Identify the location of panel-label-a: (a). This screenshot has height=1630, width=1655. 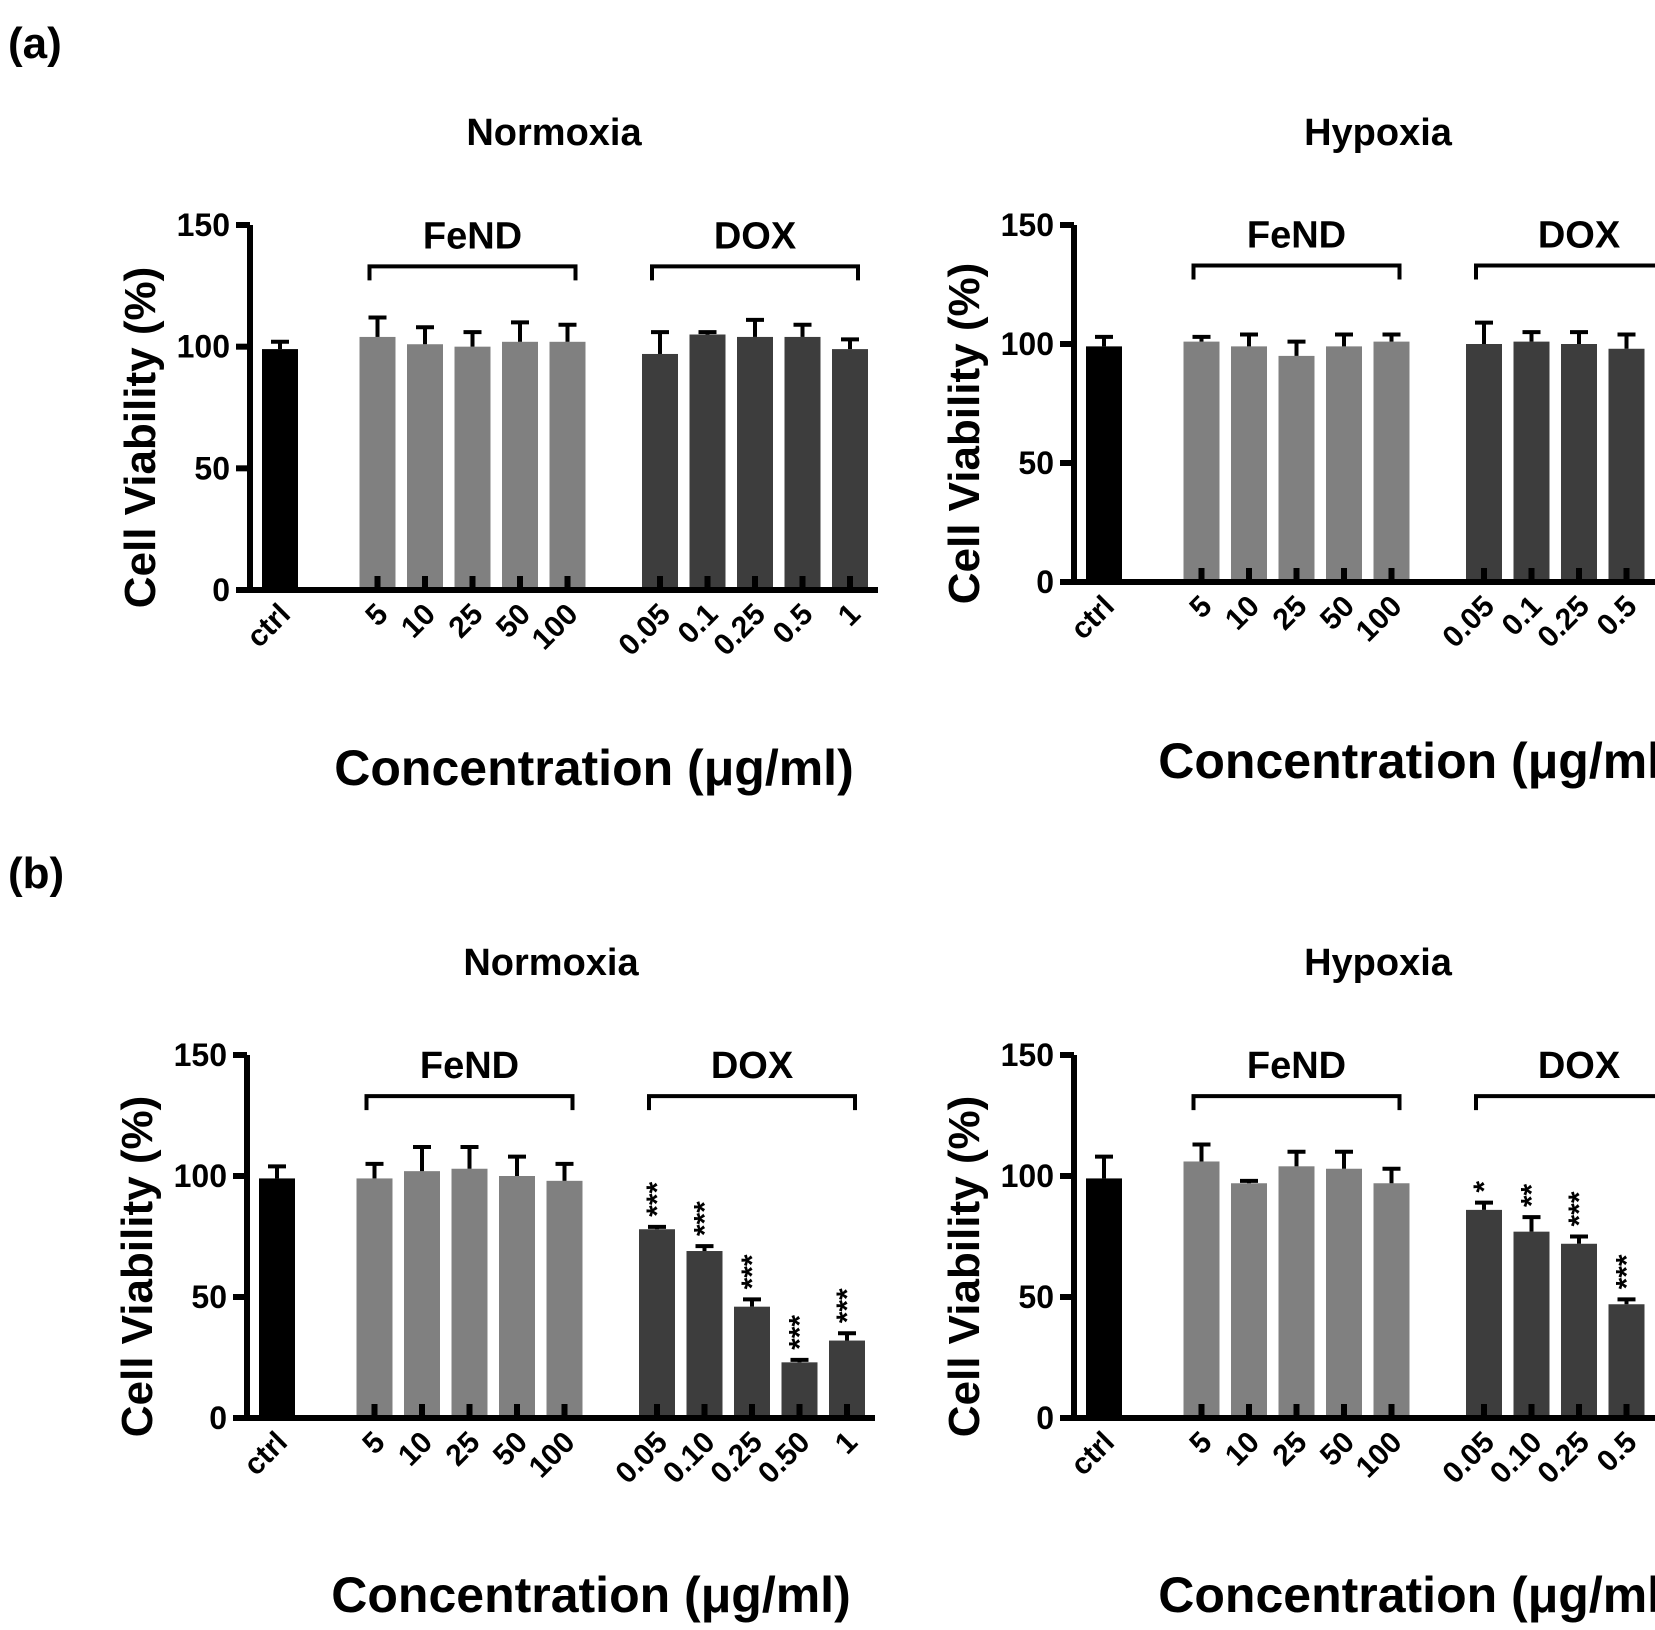
(35, 43).